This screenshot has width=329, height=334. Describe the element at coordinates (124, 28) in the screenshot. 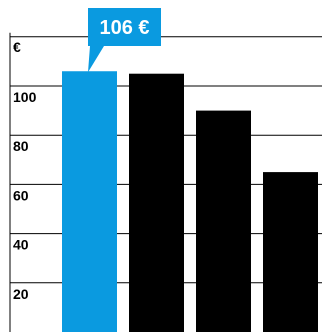

I see `callout-label: 106 €` at that location.